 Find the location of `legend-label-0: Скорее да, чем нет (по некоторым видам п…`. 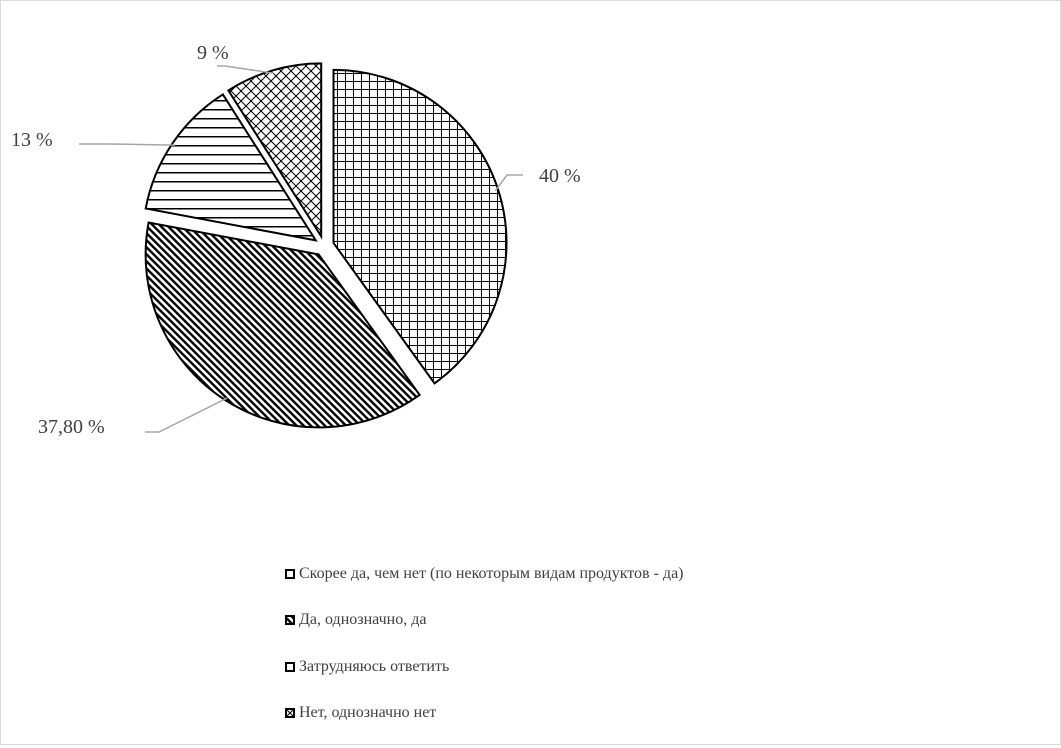

legend-label-0: Скорее да, чем нет (по некоторым видам п… is located at coordinates (491, 573).